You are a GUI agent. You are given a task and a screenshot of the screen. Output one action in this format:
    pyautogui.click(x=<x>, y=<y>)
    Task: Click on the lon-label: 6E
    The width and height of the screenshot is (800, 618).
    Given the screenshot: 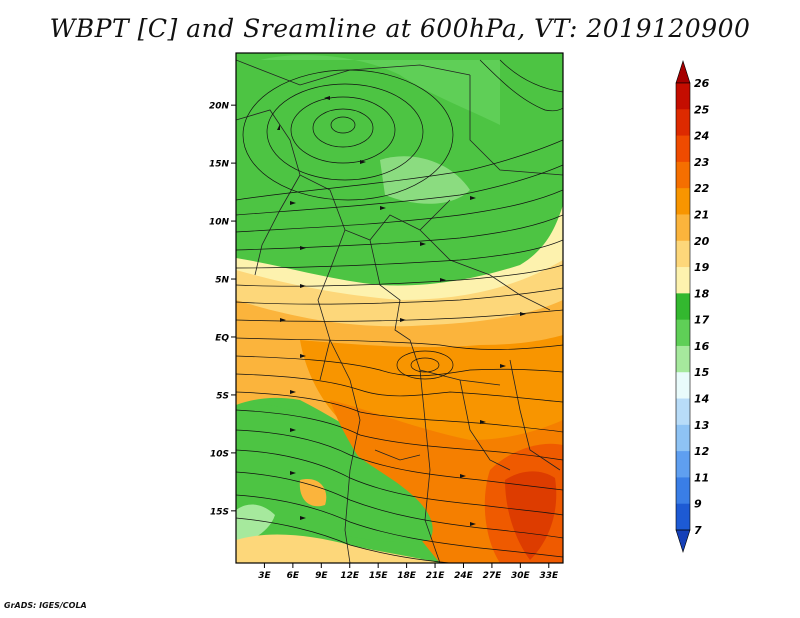 What is the action you would take?
    pyautogui.click(x=293, y=576)
    